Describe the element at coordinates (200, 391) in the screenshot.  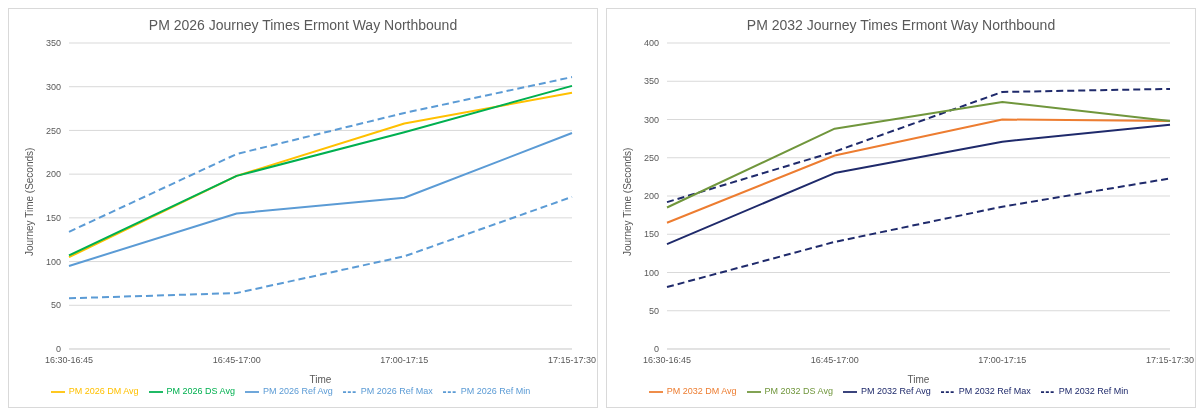
I see `legend-label: PM 2026 DS Avg` at that location.